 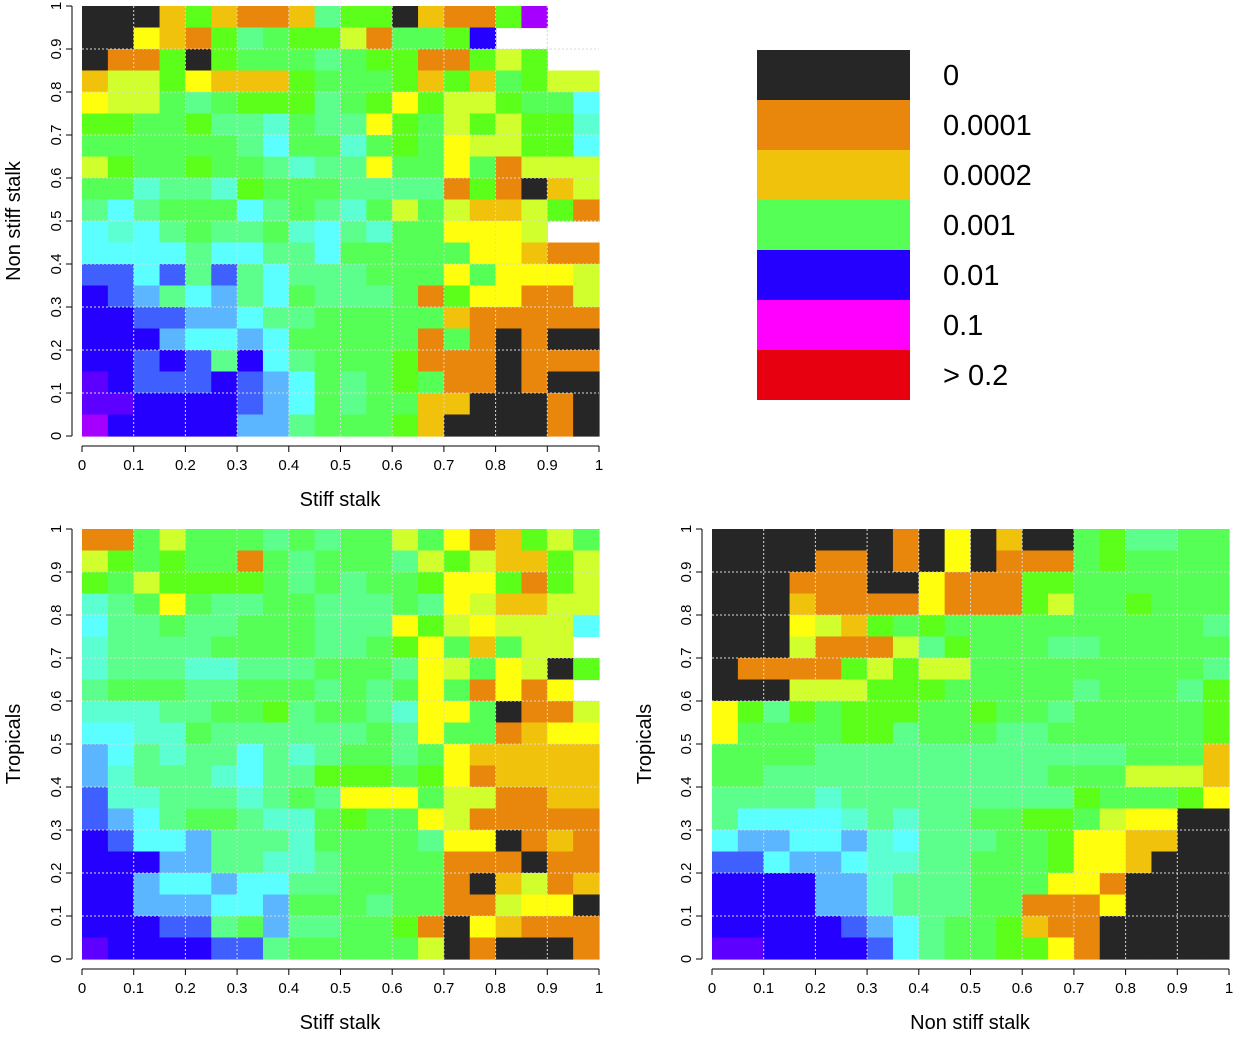 What do you see at coordinates (963, 326) in the screenshot?
I see `legend-label: 0.1` at bounding box center [963, 326].